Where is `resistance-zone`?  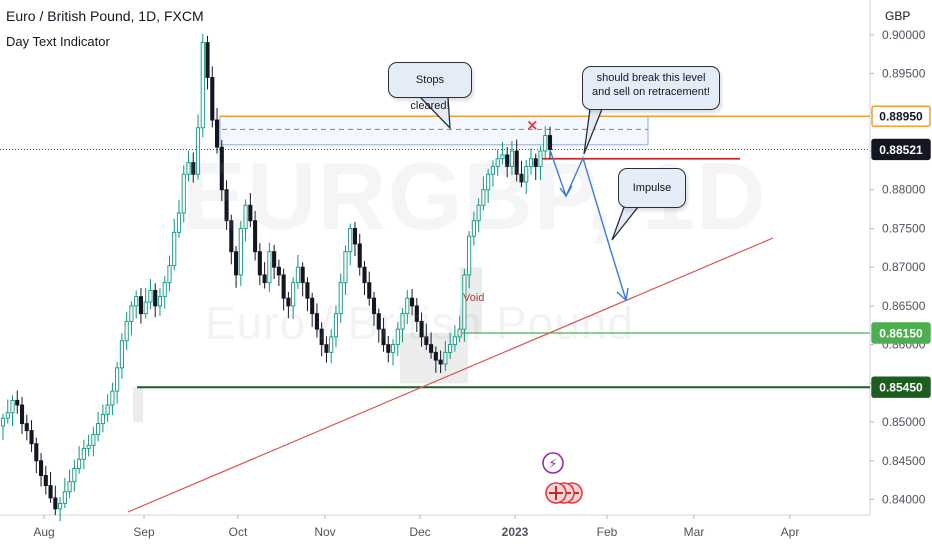 resistance-zone is located at coordinates (434, 130).